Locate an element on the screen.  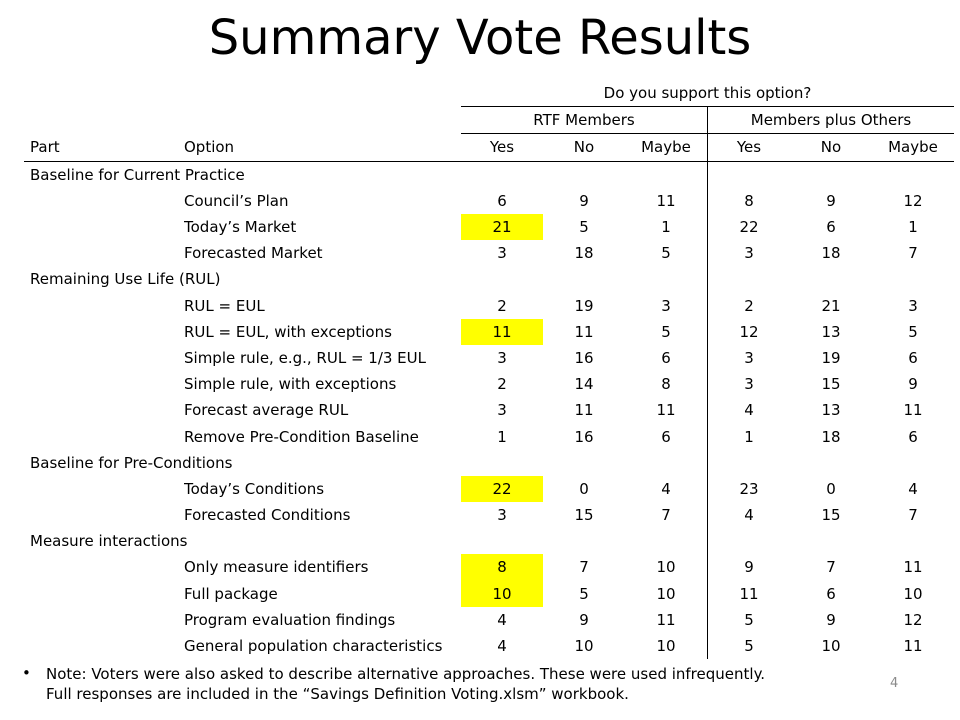
value-cell-rtf-yes: 2 is located at coordinates (502, 384).